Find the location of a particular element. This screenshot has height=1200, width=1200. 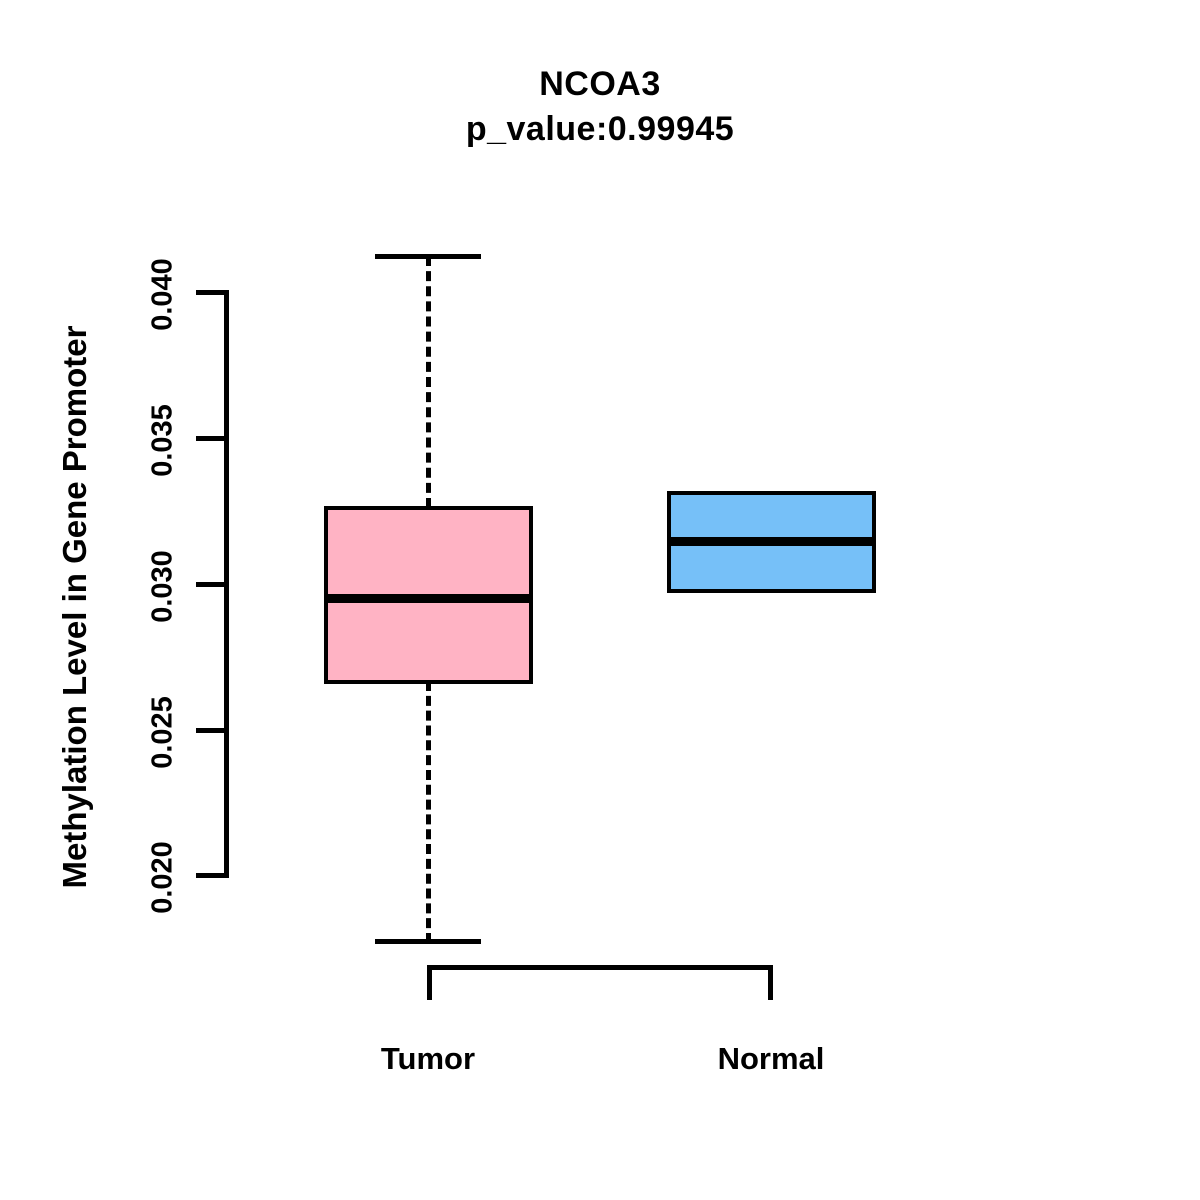

x-axis-tick-normal is located at coordinates (770, 982).